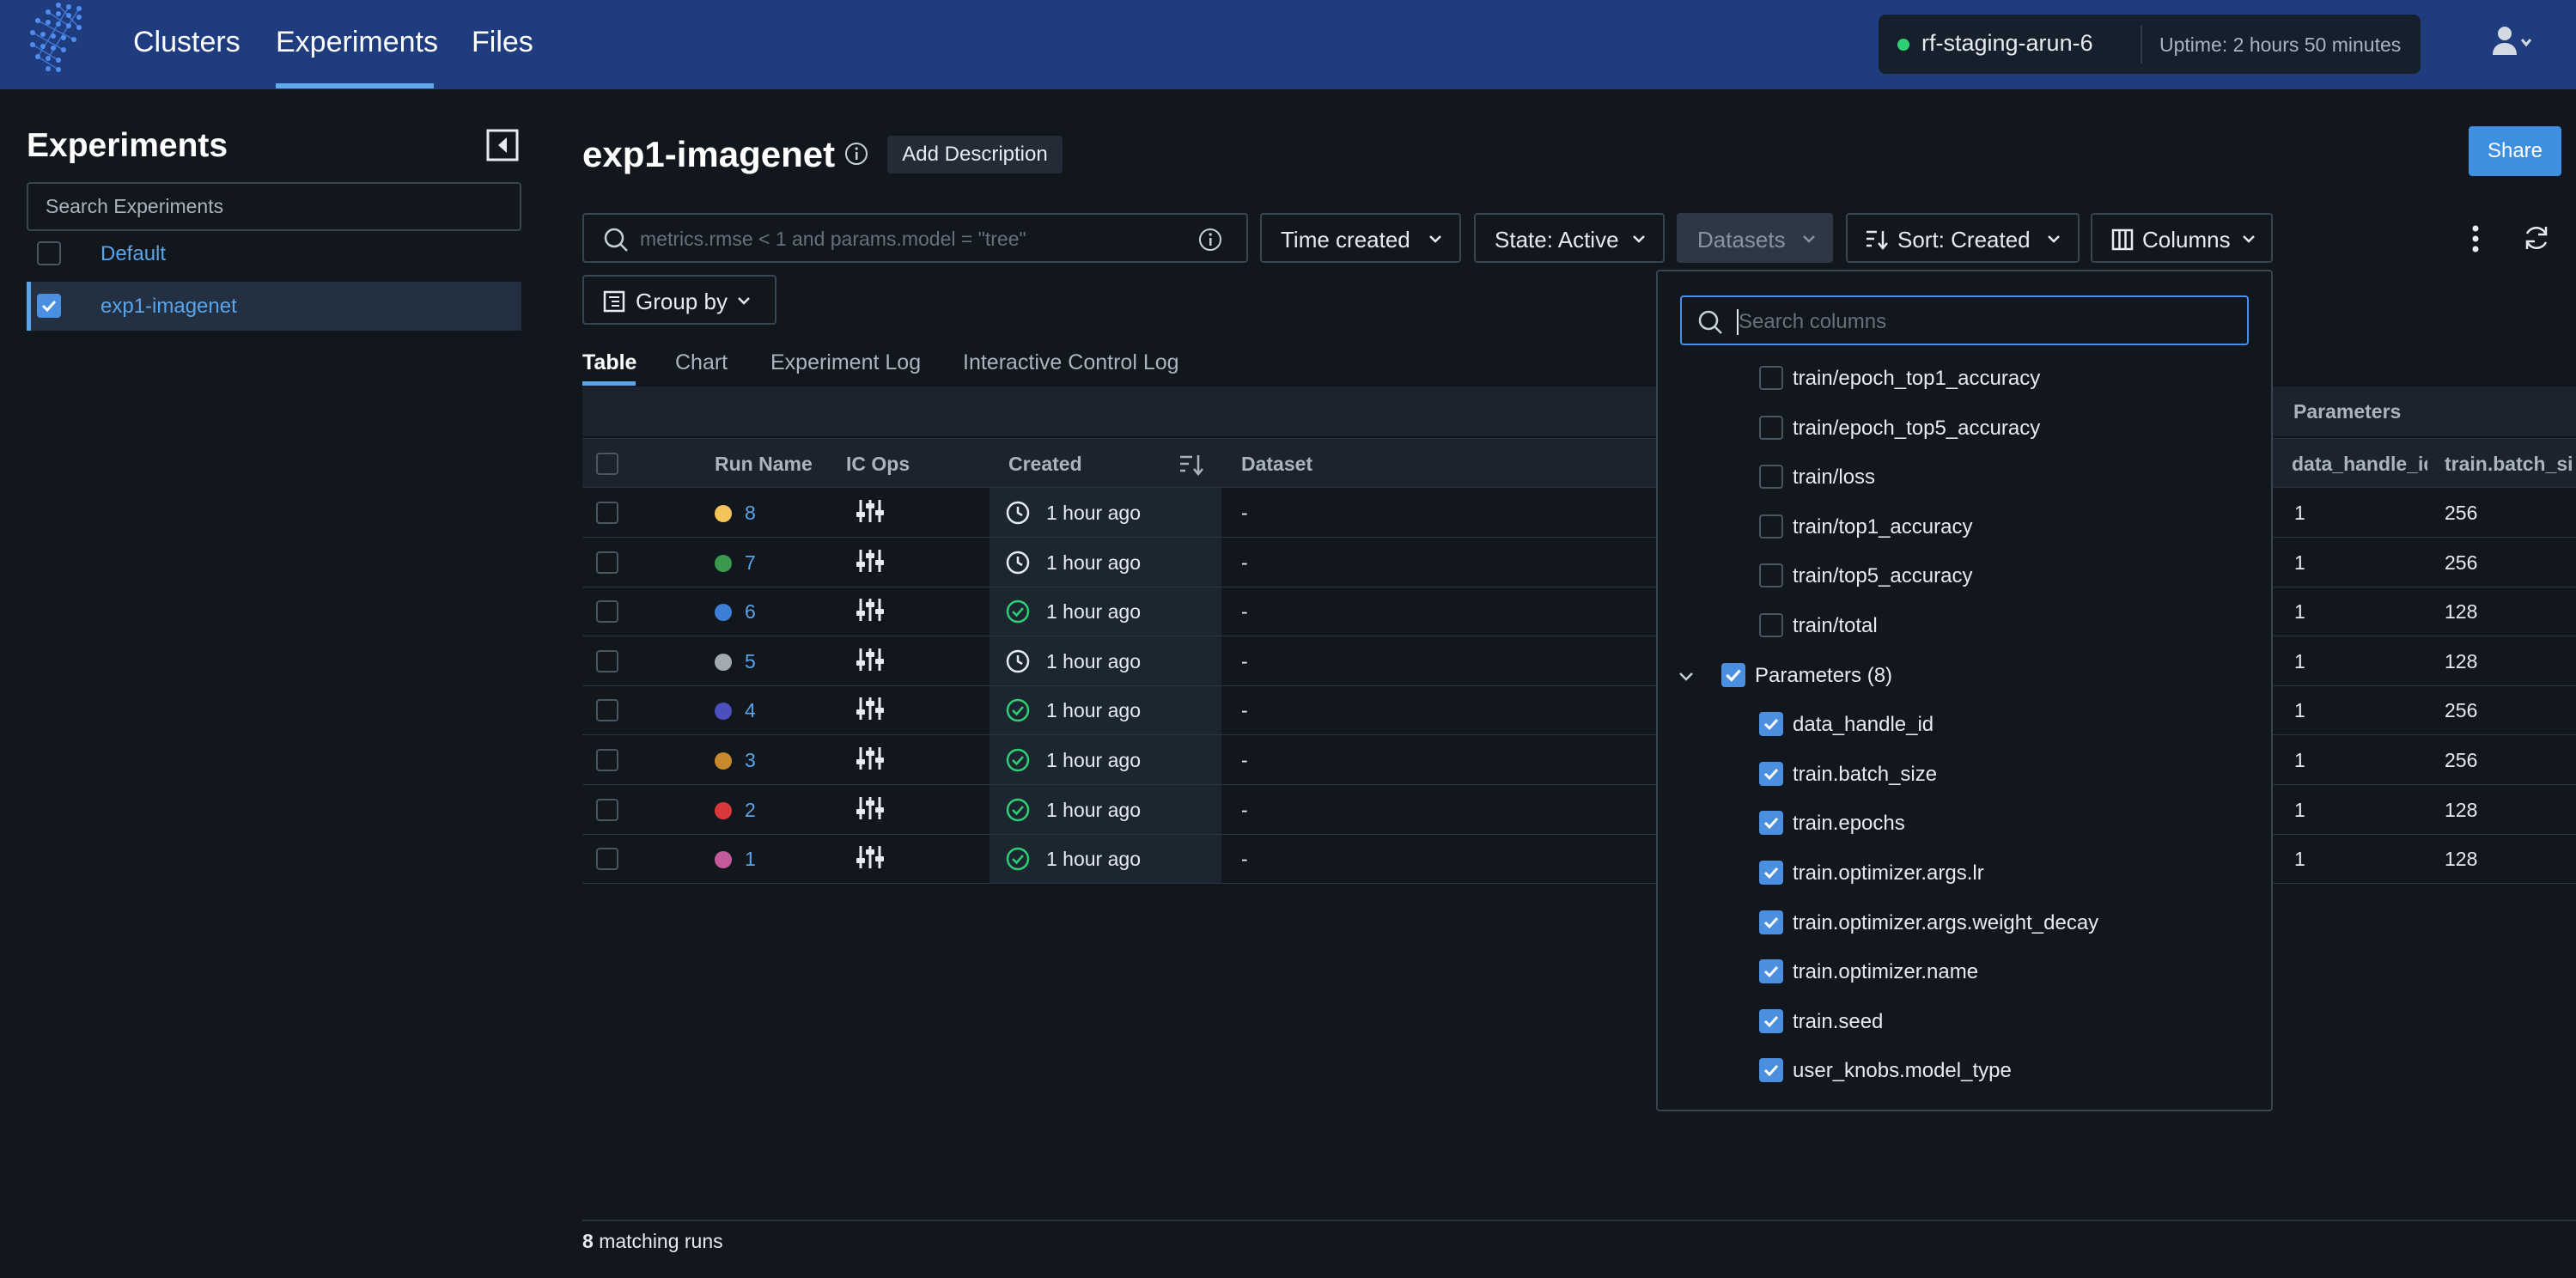 The height and width of the screenshot is (1278, 2576). Describe the element at coordinates (1755, 238) in the screenshot. I see `datasets-dropdown: Datasets` at that location.